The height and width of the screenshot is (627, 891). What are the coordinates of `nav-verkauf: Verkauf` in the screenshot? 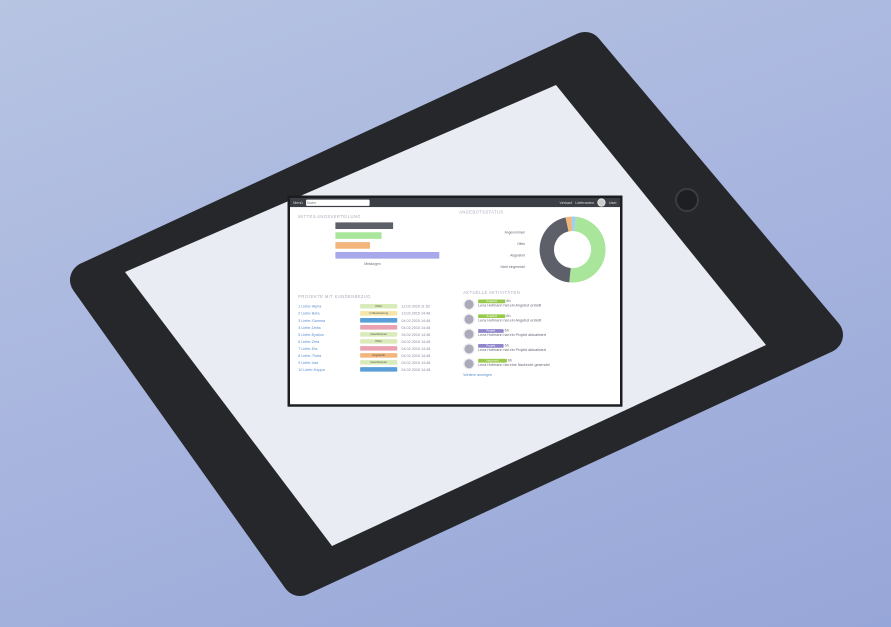 It's located at (566, 202).